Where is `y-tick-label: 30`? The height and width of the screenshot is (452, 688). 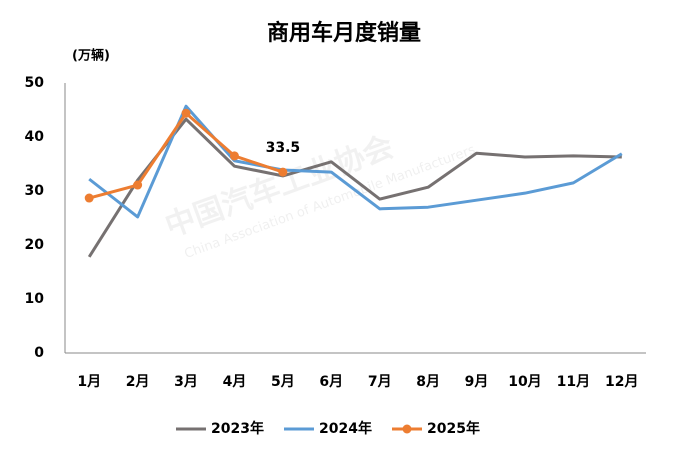
y-tick-label: 30 is located at coordinates (35, 191).